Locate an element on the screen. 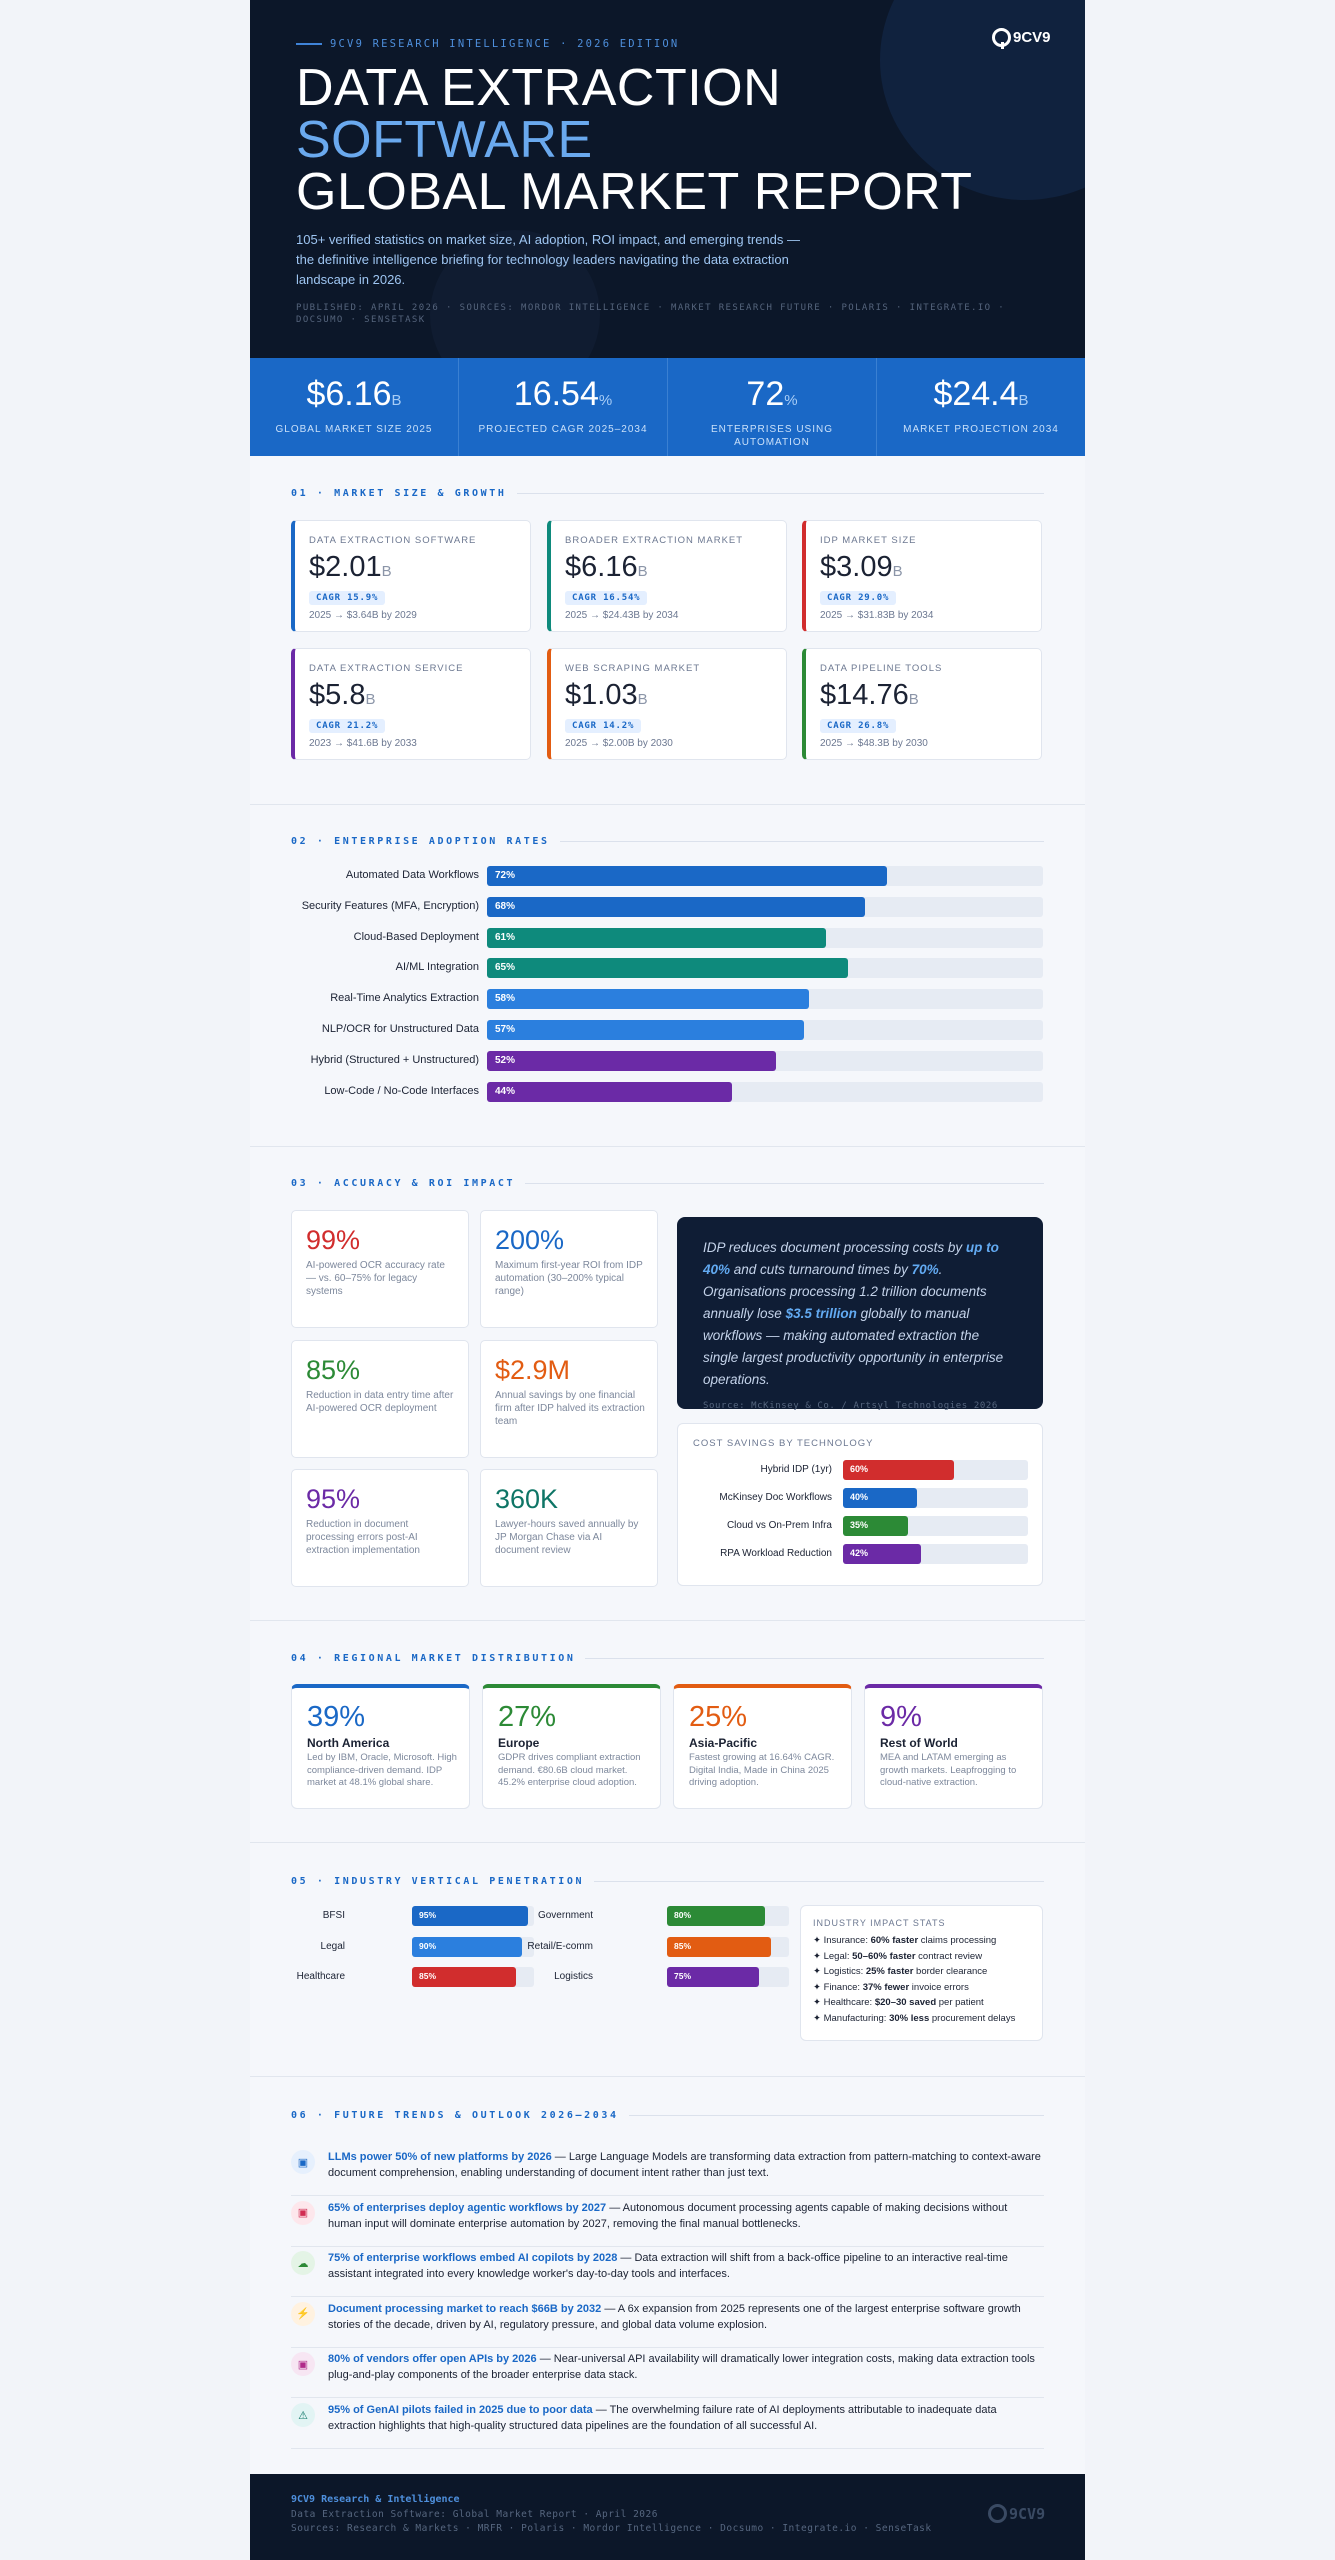 The height and width of the screenshot is (2560, 1335). savings-value: 42% is located at coordinates (859, 1553).